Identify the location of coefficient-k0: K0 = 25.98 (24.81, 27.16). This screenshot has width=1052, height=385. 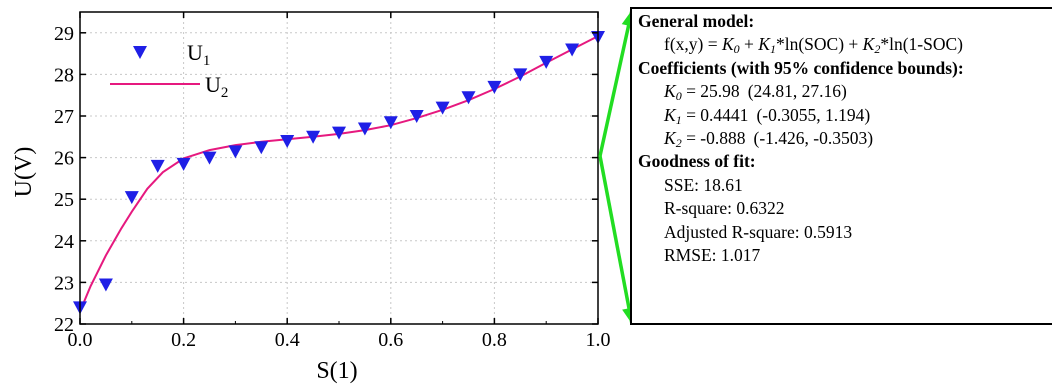
(755, 92).